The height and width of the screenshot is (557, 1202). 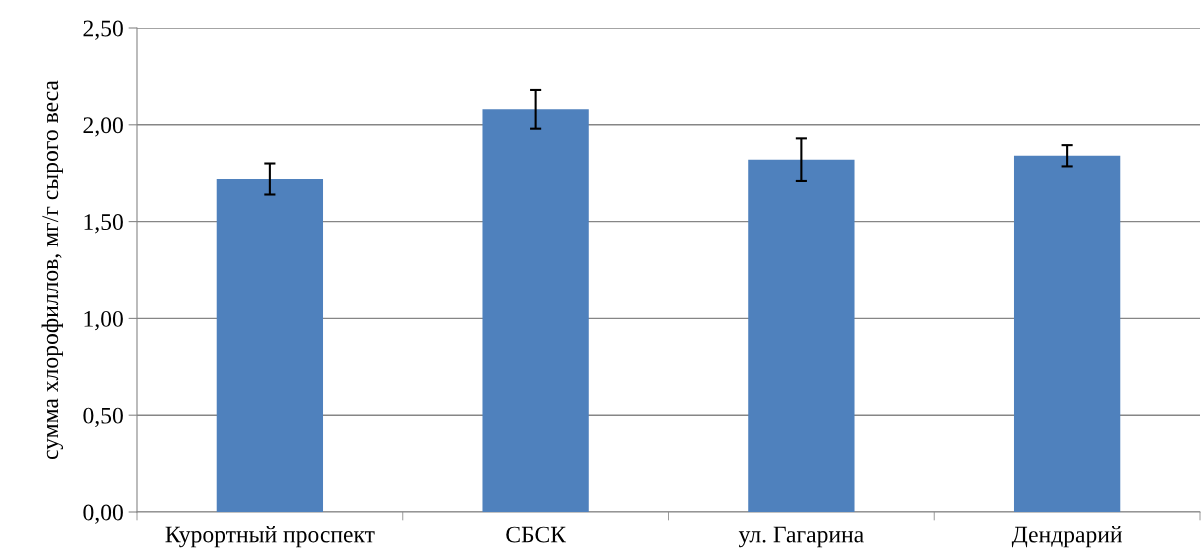 What do you see at coordinates (1067, 537) in the screenshot?
I see `x-tick-label: Дендрарий` at bounding box center [1067, 537].